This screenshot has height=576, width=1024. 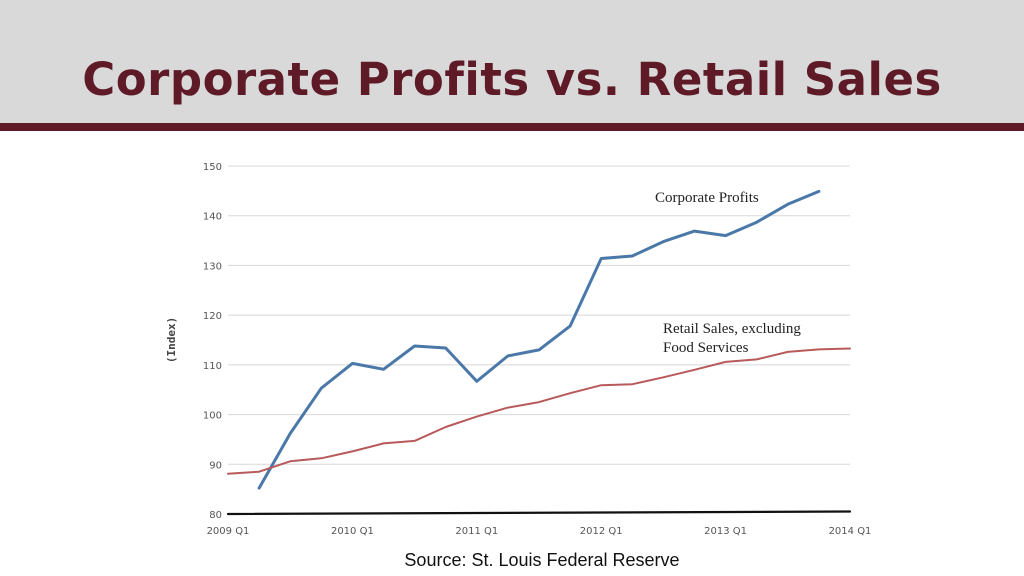 I want to click on series-annotation: Food Services, so click(x=706, y=348).